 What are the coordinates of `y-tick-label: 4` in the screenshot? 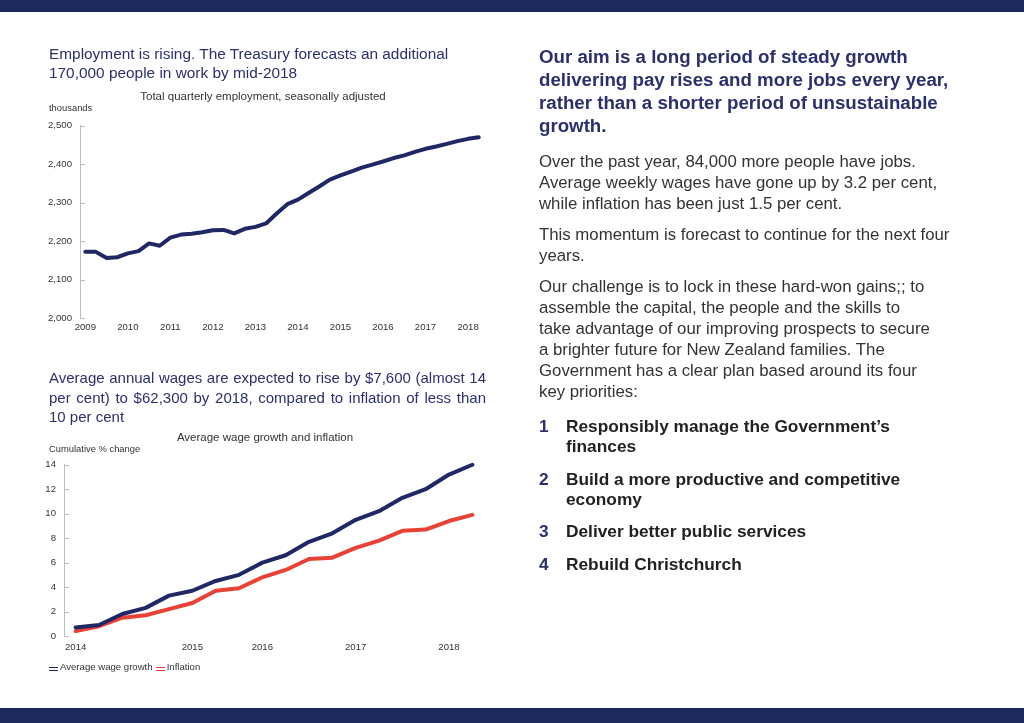 It's located at (53, 586).